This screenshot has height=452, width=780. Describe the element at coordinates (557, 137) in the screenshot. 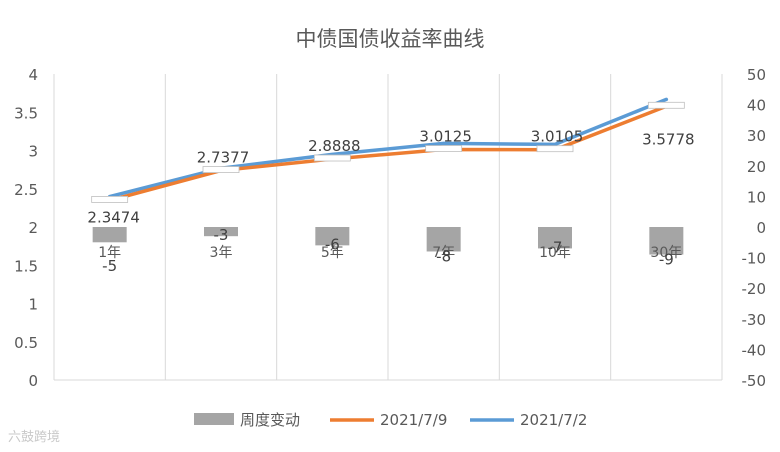

I see `line-data-label: 3.0105` at that location.